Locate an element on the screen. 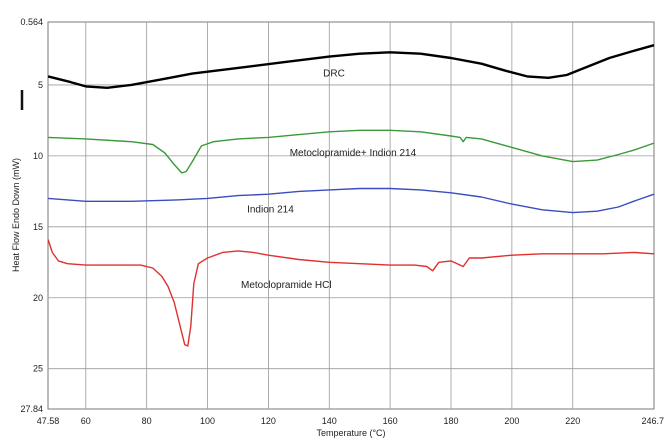 This screenshot has height=443, width=664. x-tick-label: 100 is located at coordinates (207, 421).